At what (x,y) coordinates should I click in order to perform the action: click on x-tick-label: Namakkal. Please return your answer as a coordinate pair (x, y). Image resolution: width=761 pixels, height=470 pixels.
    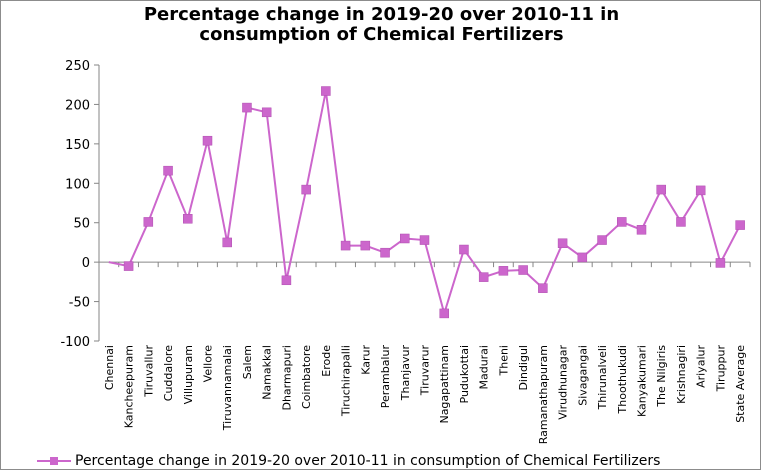
    Looking at the image, I should click on (267, 372).